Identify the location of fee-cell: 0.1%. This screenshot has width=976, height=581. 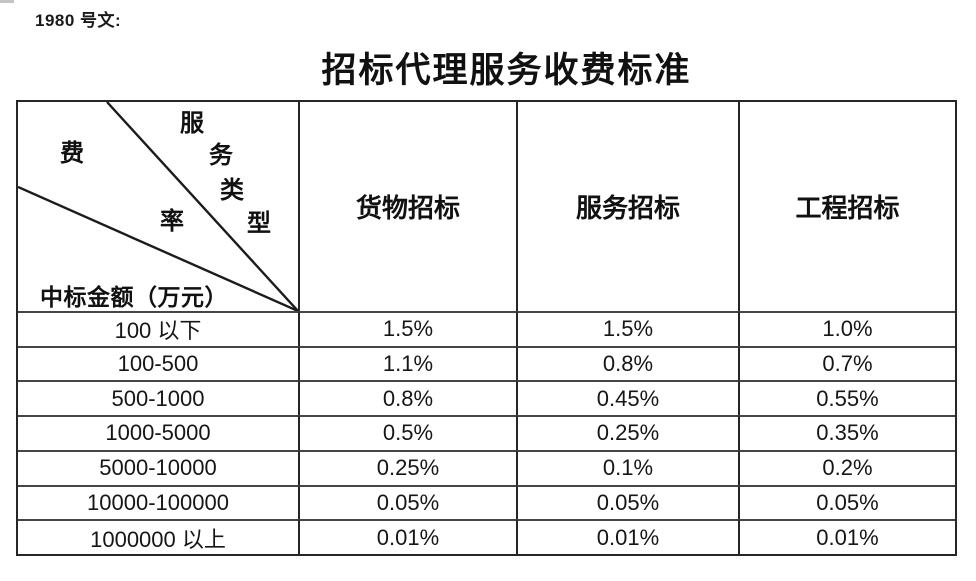
(627, 467).